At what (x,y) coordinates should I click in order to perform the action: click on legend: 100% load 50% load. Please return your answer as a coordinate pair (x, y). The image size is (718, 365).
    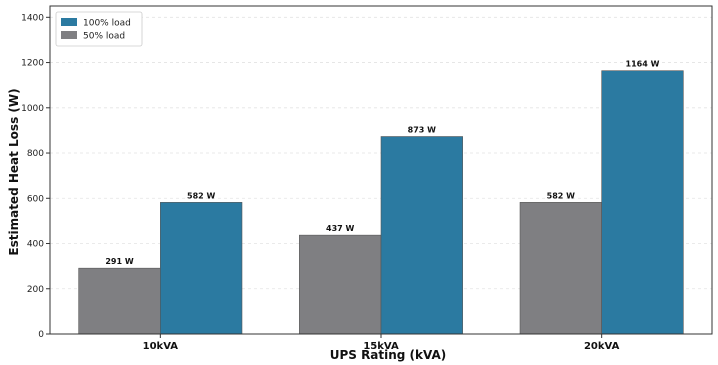
    Looking at the image, I should click on (99, 29).